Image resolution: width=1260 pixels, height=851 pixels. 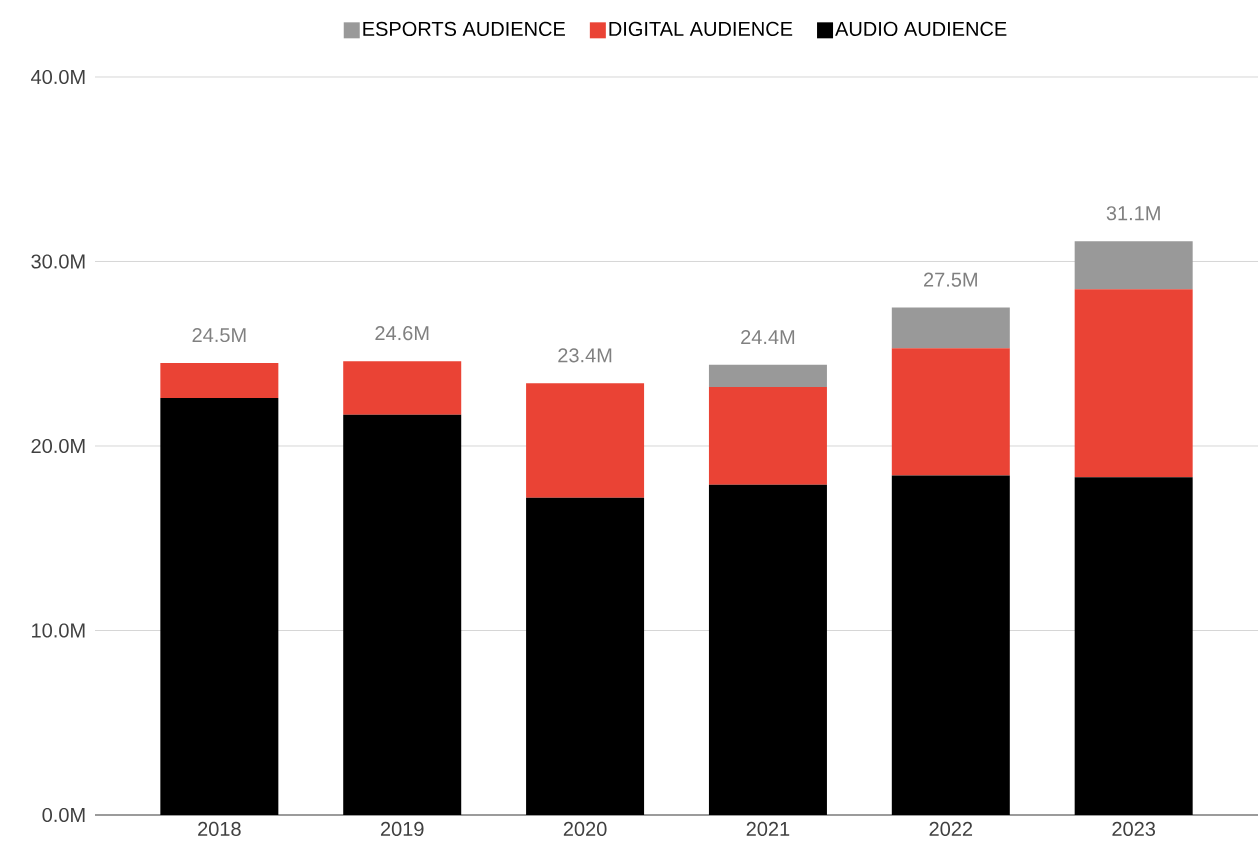 I want to click on y-tick-label: 0.0M, so click(x=63, y=815).